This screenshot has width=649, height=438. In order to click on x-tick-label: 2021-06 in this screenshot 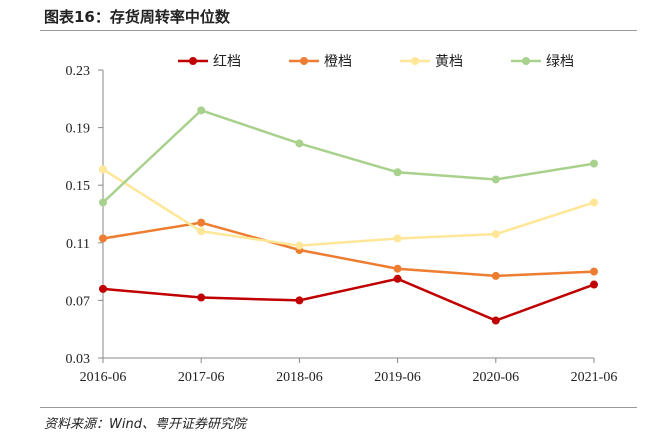, I will do `click(594, 377)`.